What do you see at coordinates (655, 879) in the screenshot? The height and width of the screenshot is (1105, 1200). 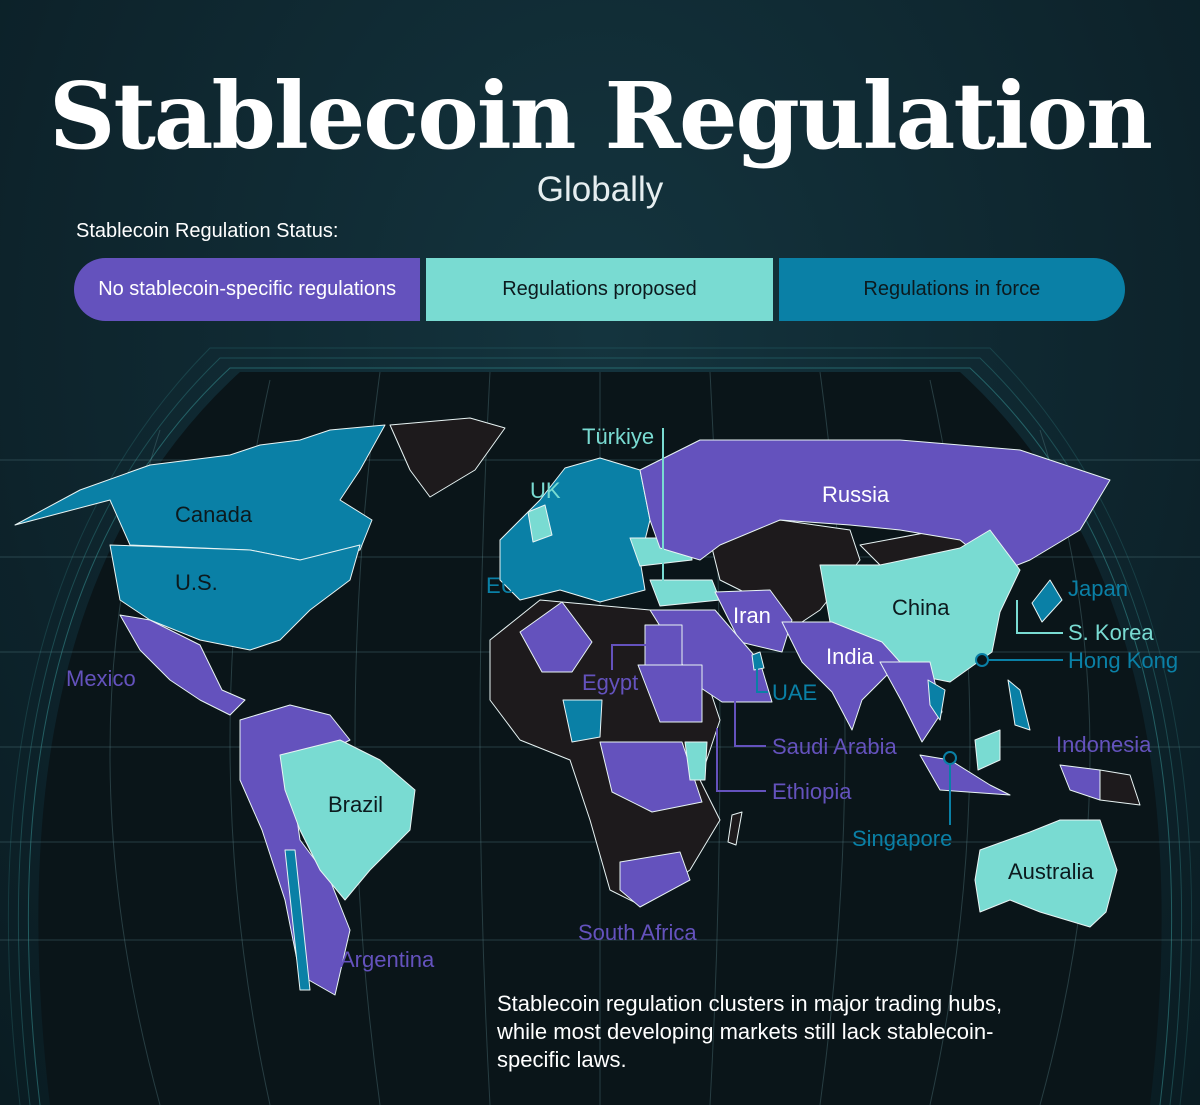 I see `south-africa` at bounding box center [655, 879].